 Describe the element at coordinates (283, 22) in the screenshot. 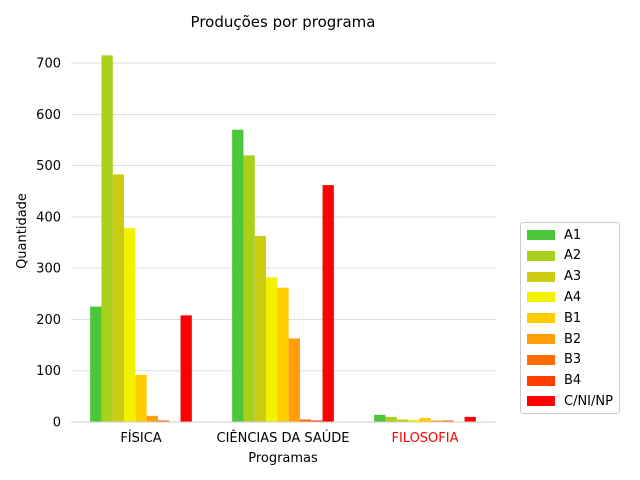

I see `chart-title: Produções por programa` at that location.